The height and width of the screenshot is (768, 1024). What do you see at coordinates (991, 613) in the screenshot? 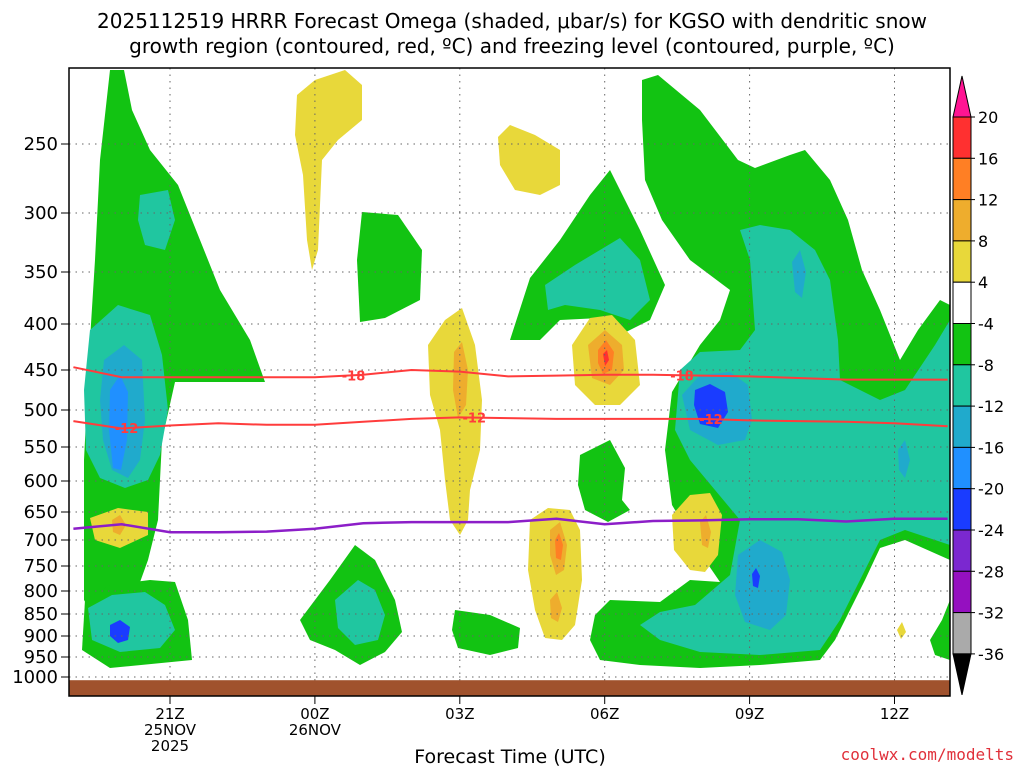
I see `colorbar-label--32: -32` at bounding box center [991, 613].